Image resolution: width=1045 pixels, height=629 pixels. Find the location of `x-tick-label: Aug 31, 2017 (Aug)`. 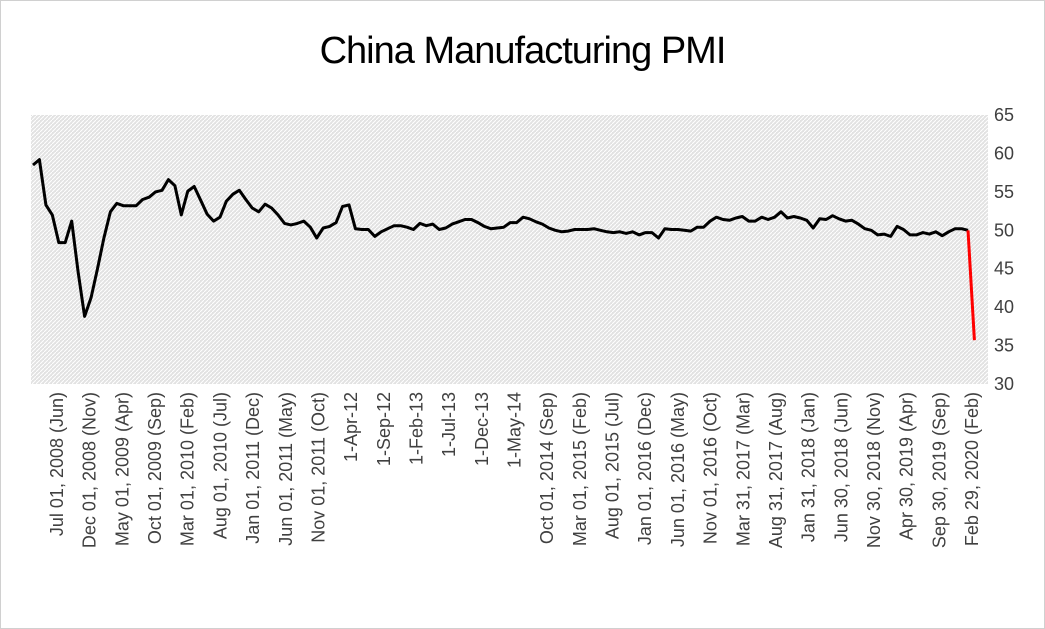

x-tick-label: Aug 31, 2017 (Aug) is located at coordinates (776, 470).